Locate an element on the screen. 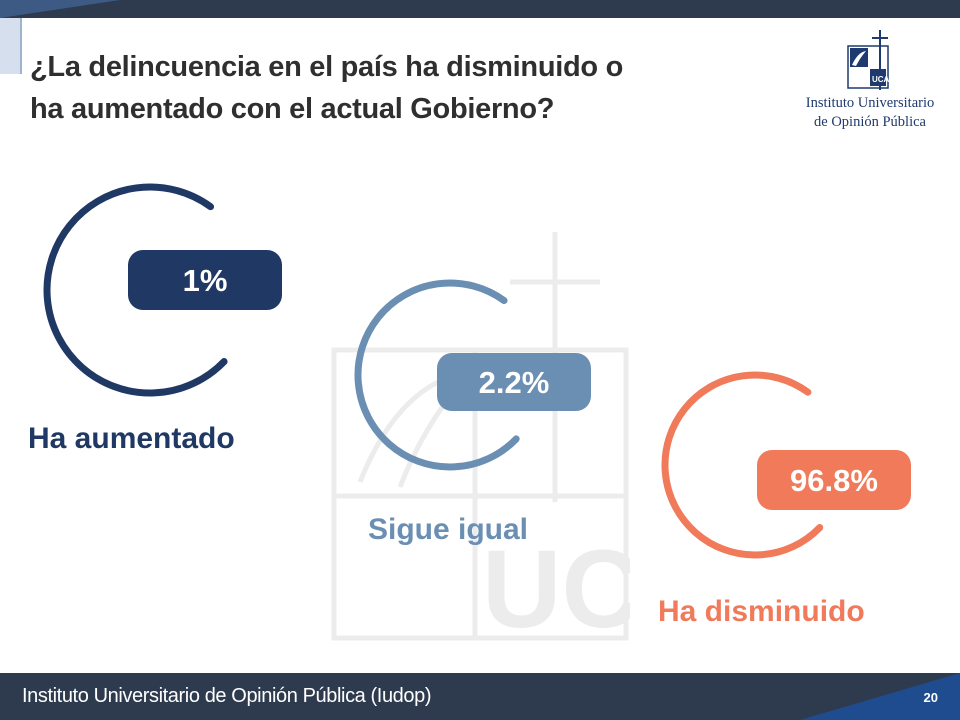 The height and width of the screenshot is (720, 960). ring-sigue-igual is located at coordinates (437, 375).